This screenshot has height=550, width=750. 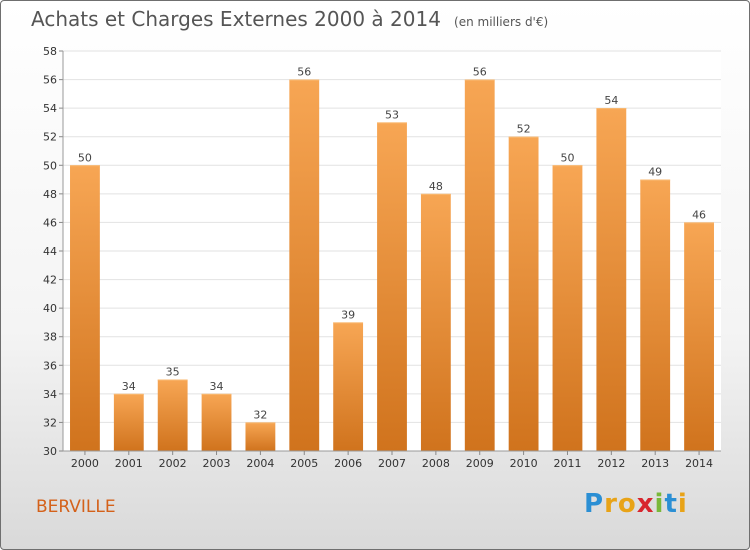 What do you see at coordinates (524, 129) in the screenshot?
I see `data-label-2010: 52` at bounding box center [524, 129].